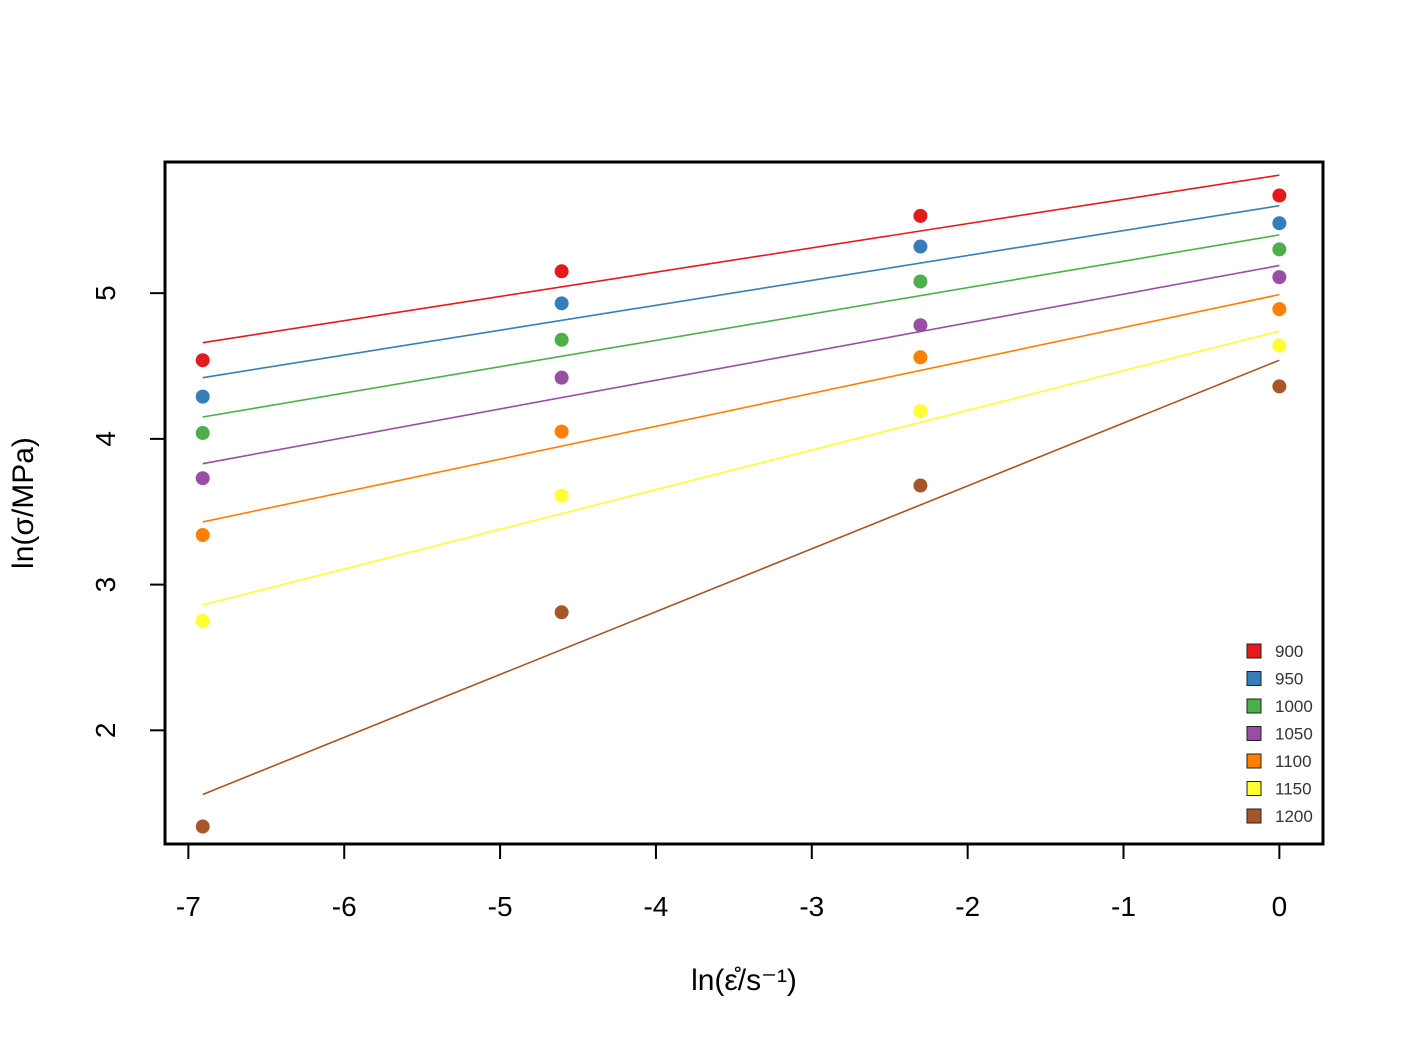 The image size is (1406, 1047). Describe the element at coordinates (1294, 816) in the screenshot. I see `legend-label-1200: 1200` at that location.